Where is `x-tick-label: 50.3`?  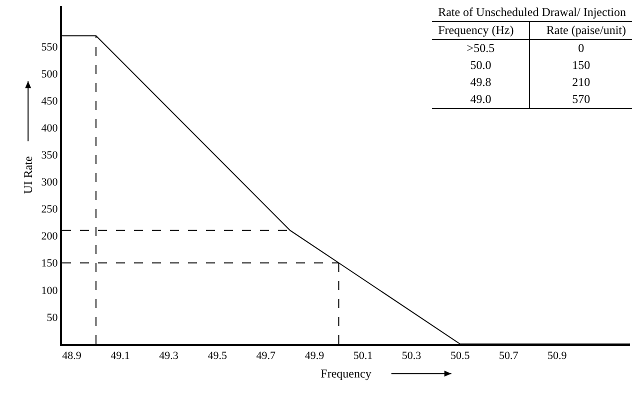 x-tick-label: 50.3 is located at coordinates (412, 356).